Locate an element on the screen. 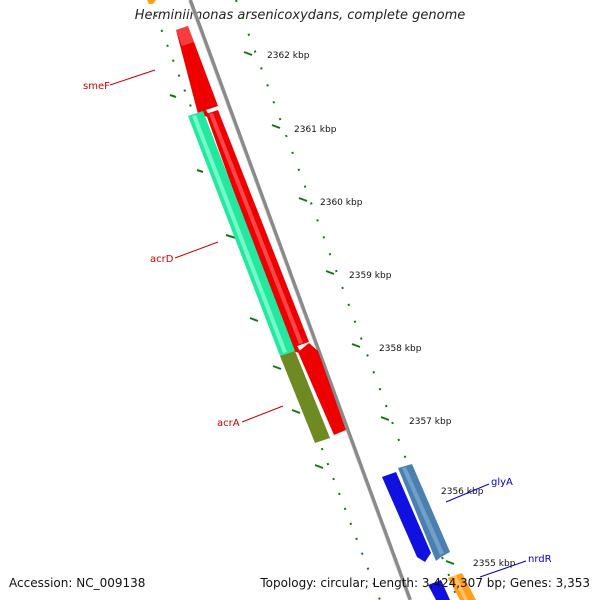 Image resolution: width=600 pixels, height=600 pixels. gene-label-acrD: acrD is located at coordinates (162, 259).